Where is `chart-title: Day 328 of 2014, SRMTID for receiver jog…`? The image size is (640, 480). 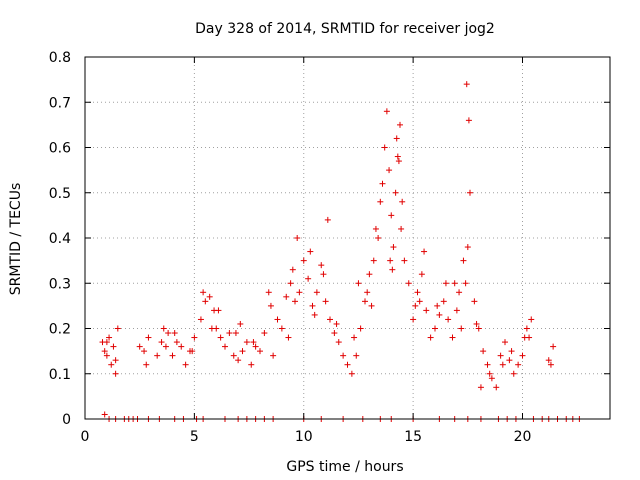 chart-title: Day 328 of 2014, SRMTID for receiver jog… is located at coordinates (345, 29).